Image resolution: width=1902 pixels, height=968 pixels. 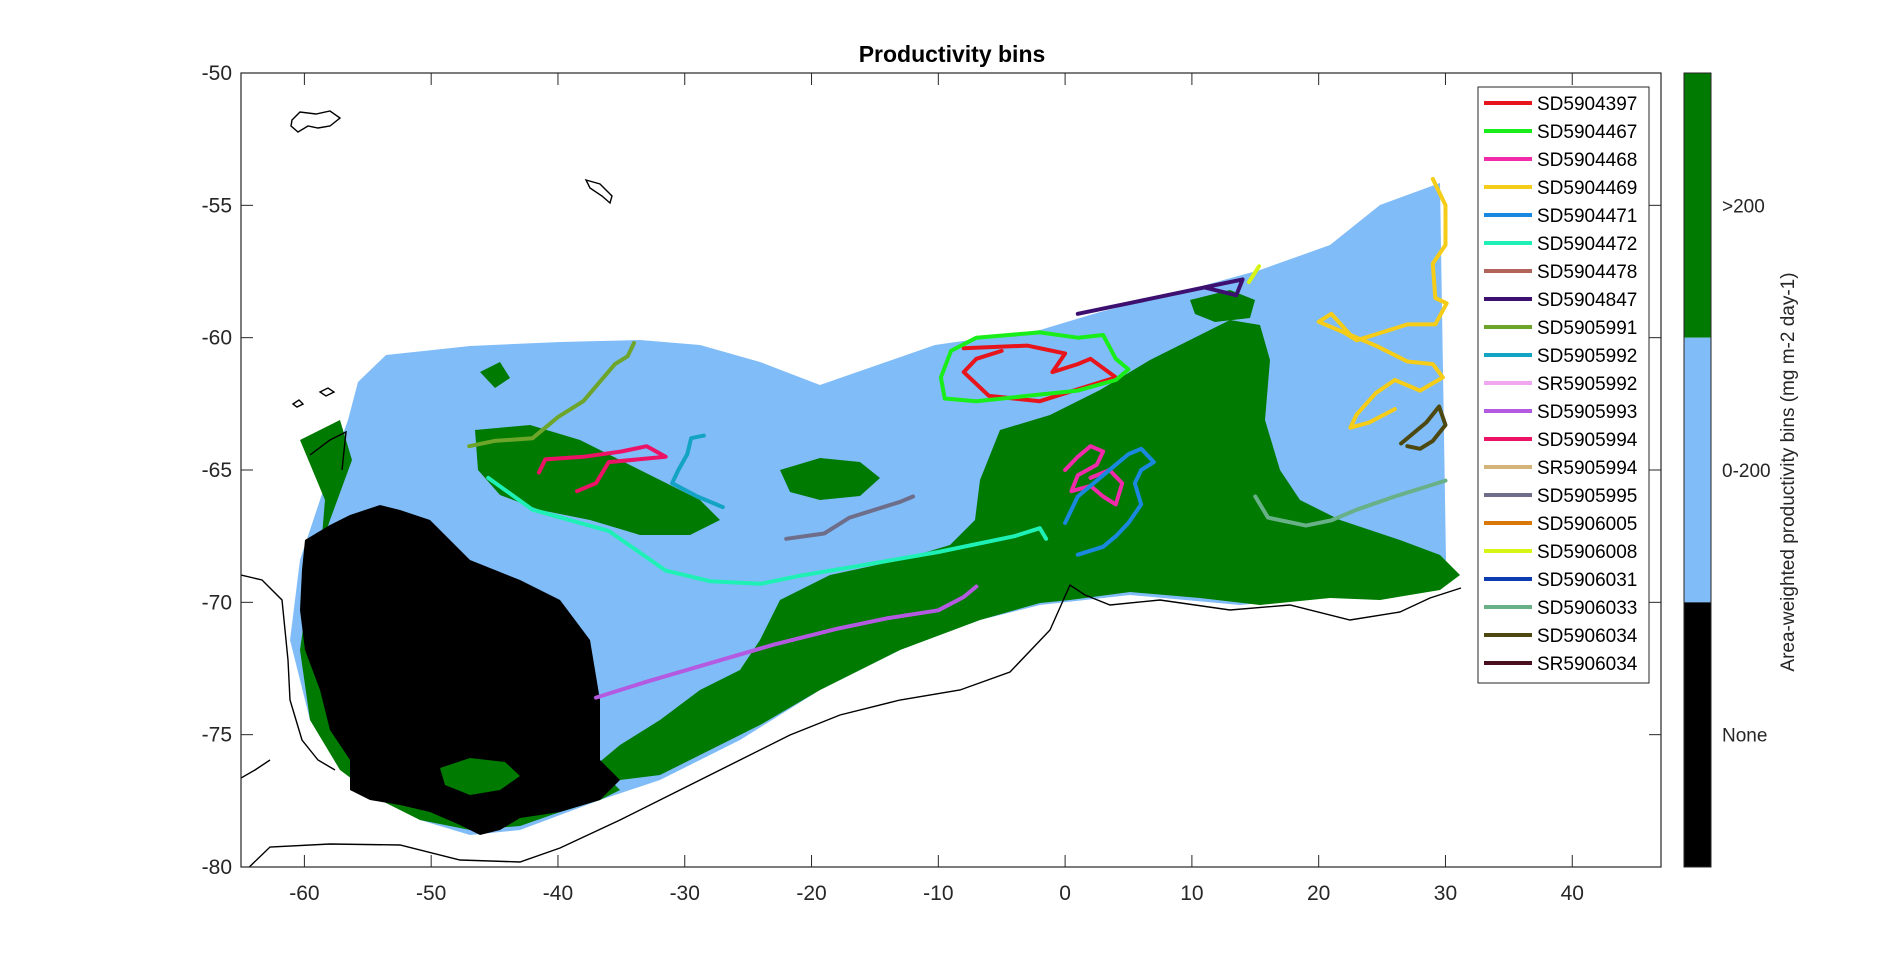 What do you see at coordinates (1587, 664) in the screenshot?
I see `legend-label-sr5906034: SR5906034` at bounding box center [1587, 664].